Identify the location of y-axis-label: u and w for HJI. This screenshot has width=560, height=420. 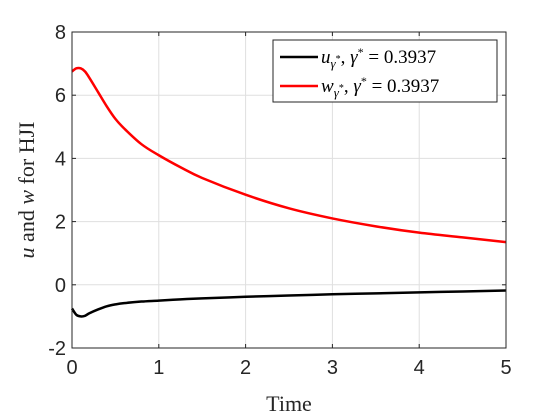
(26, 190).